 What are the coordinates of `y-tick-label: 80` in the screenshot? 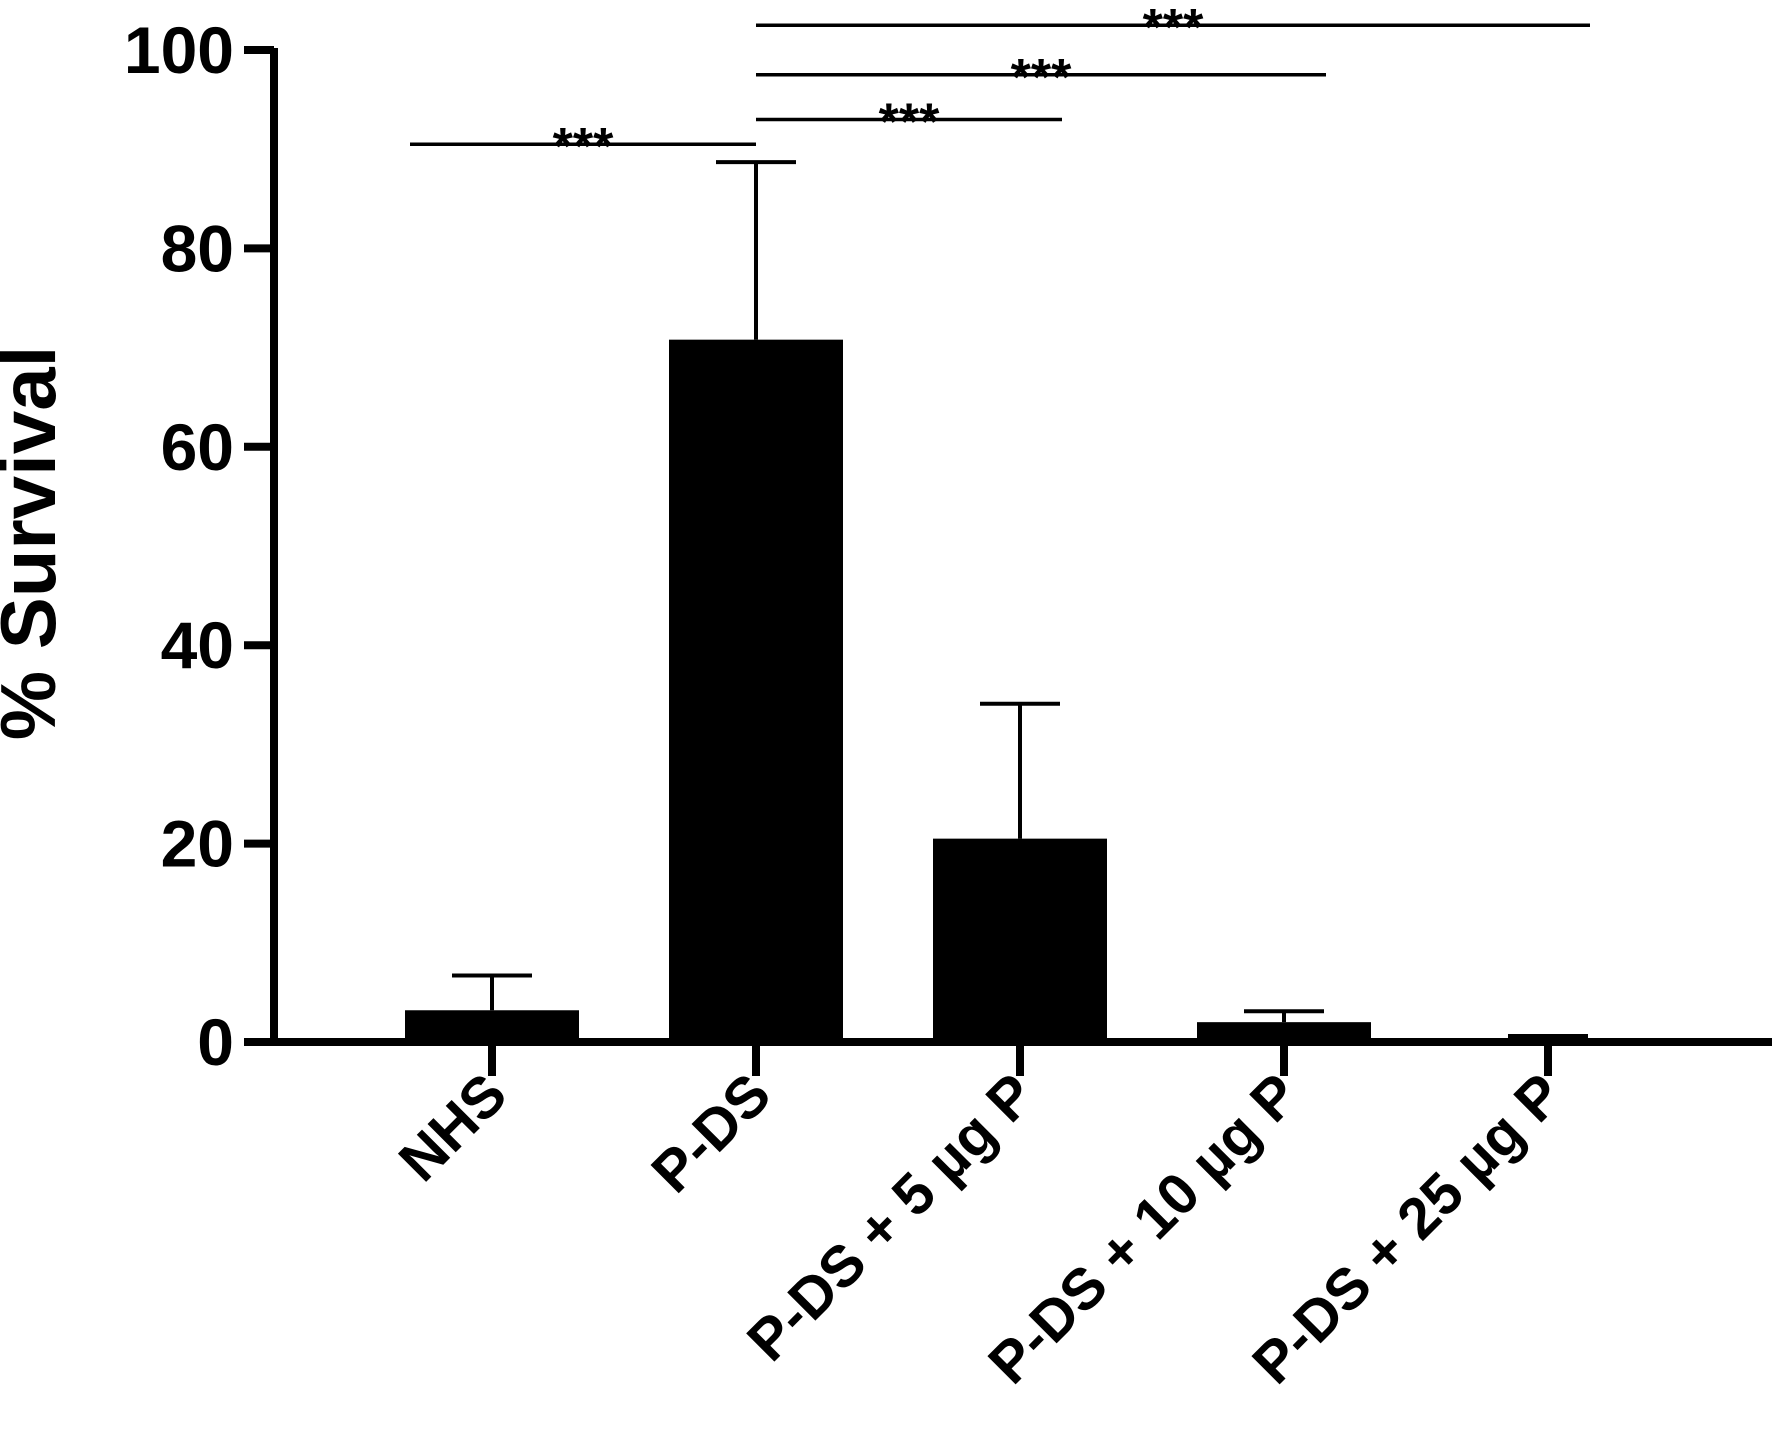 It's located at (197, 248).